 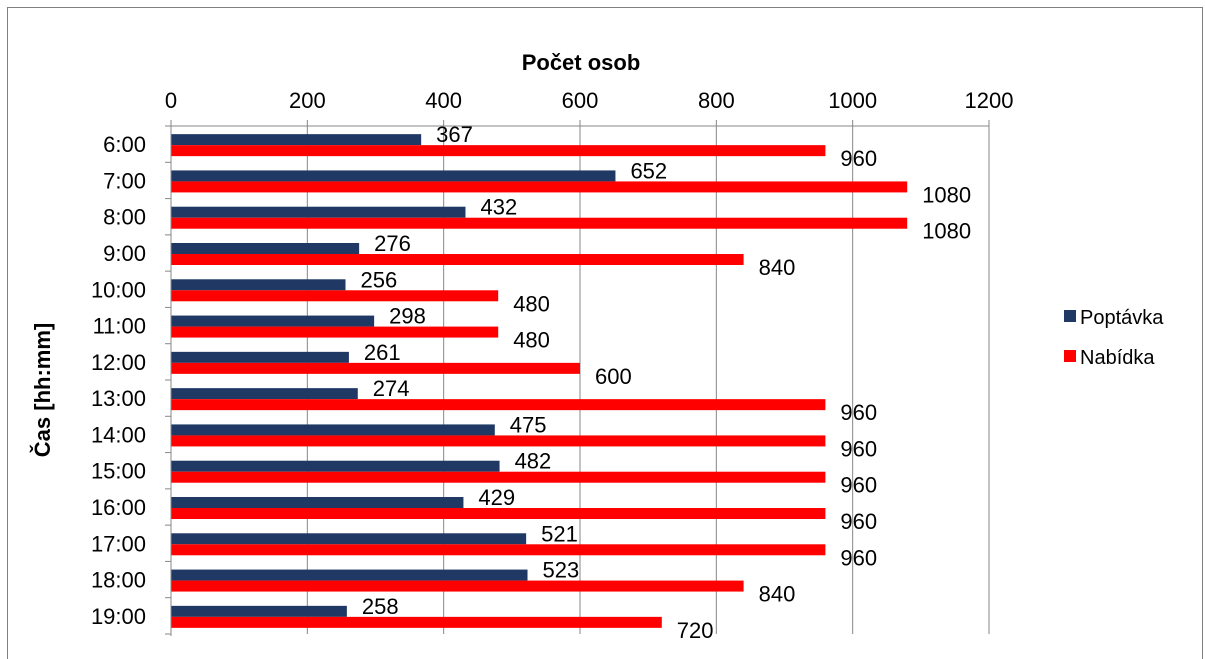 I want to click on x-tick-label: 600, so click(x=580, y=100).